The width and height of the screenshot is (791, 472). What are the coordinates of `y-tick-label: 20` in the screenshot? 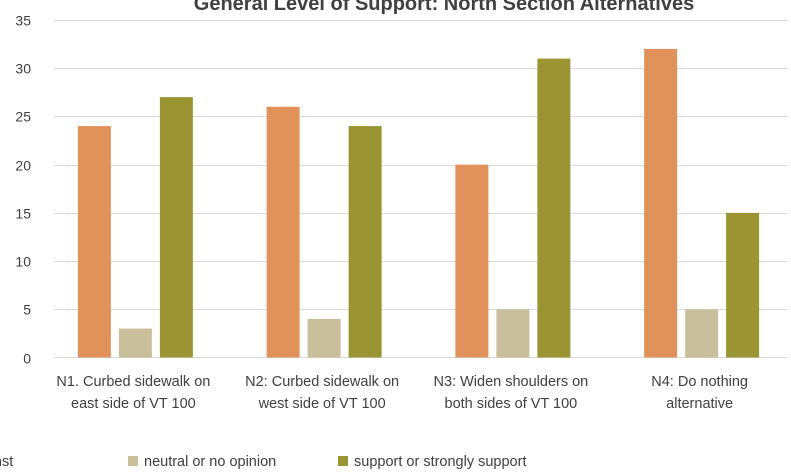 It's located at (23, 166).